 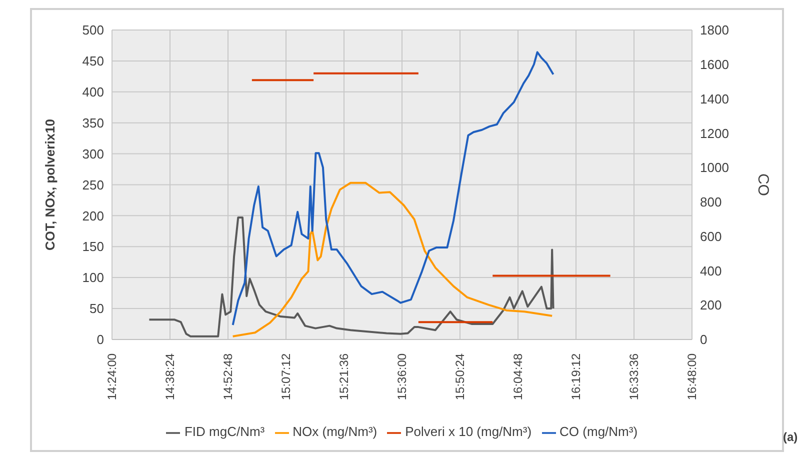 I want to click on y2-tick-label: 1600, so click(x=714, y=64).